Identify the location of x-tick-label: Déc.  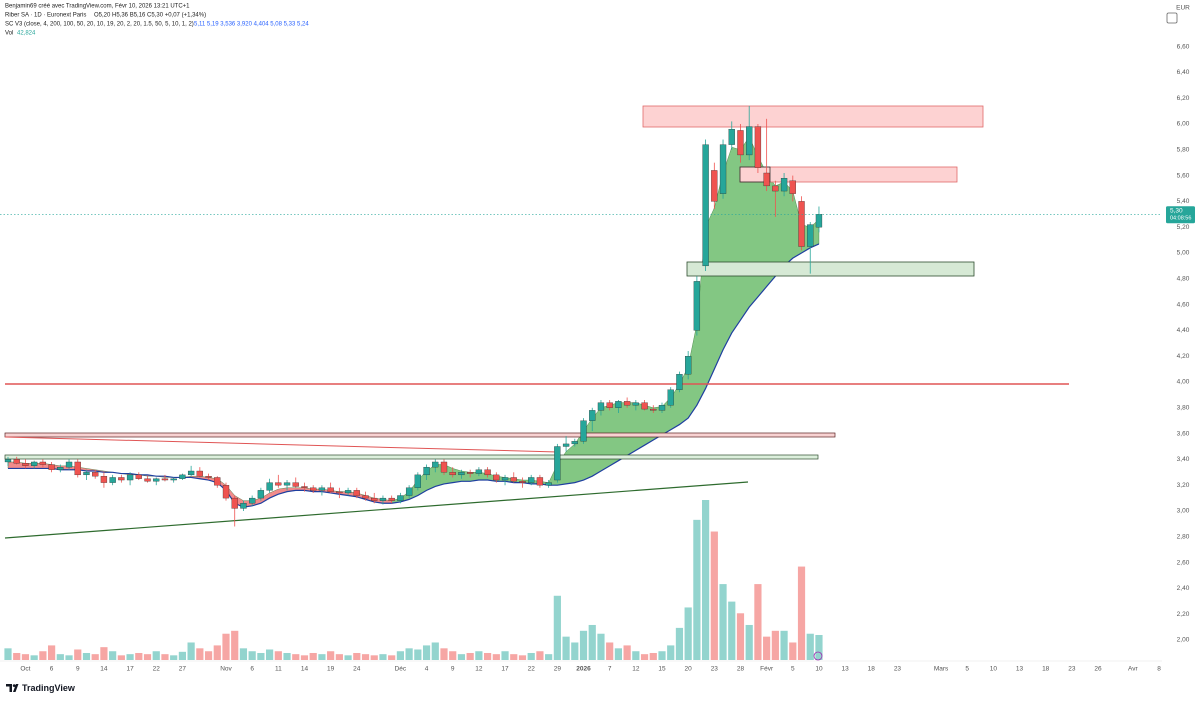
(401, 669).